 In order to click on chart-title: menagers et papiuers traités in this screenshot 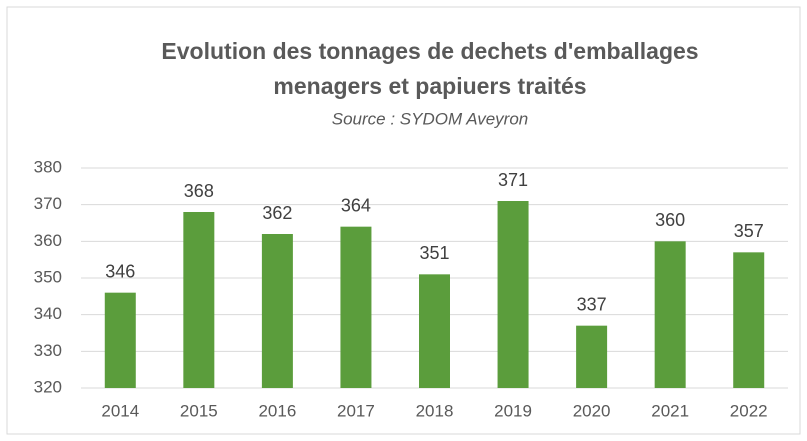, I will do `click(429, 86)`.